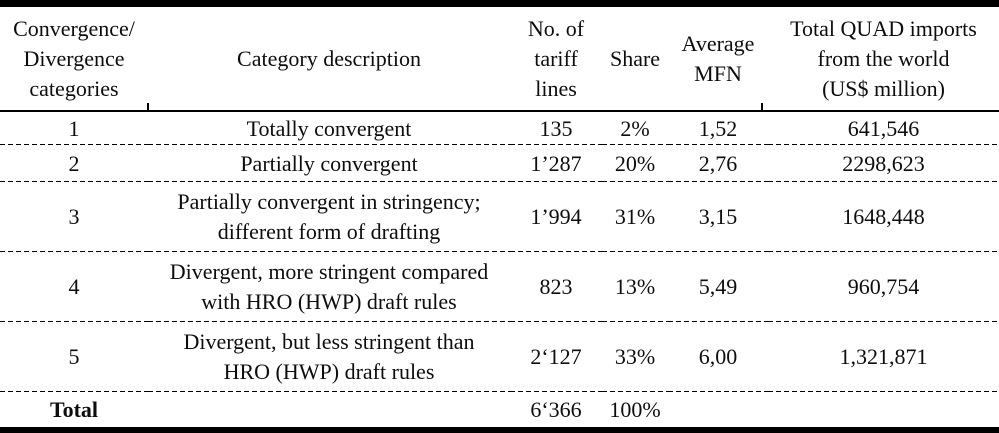 This screenshot has width=999, height=433. What do you see at coordinates (74, 163) in the screenshot?
I see `cell-category: 2` at bounding box center [74, 163].